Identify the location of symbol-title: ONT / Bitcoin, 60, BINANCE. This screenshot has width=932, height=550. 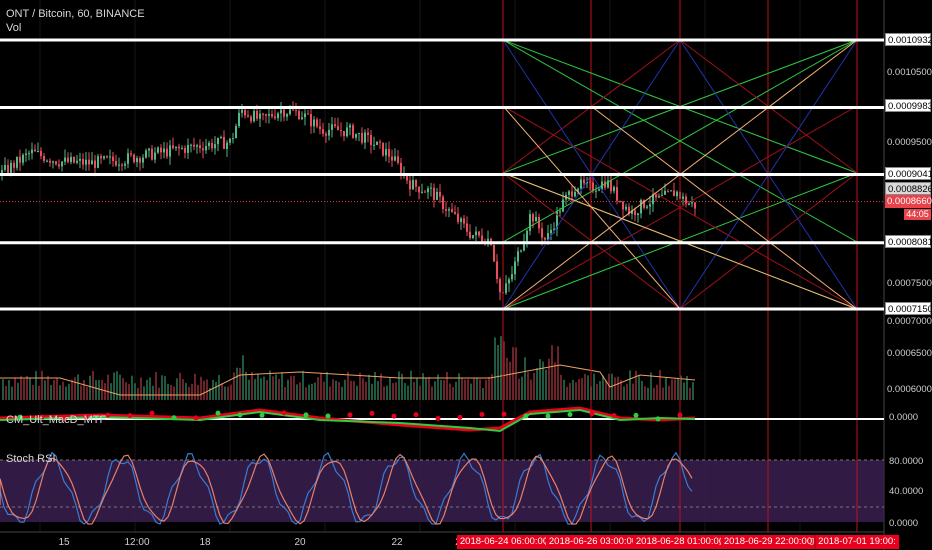
(75, 14).